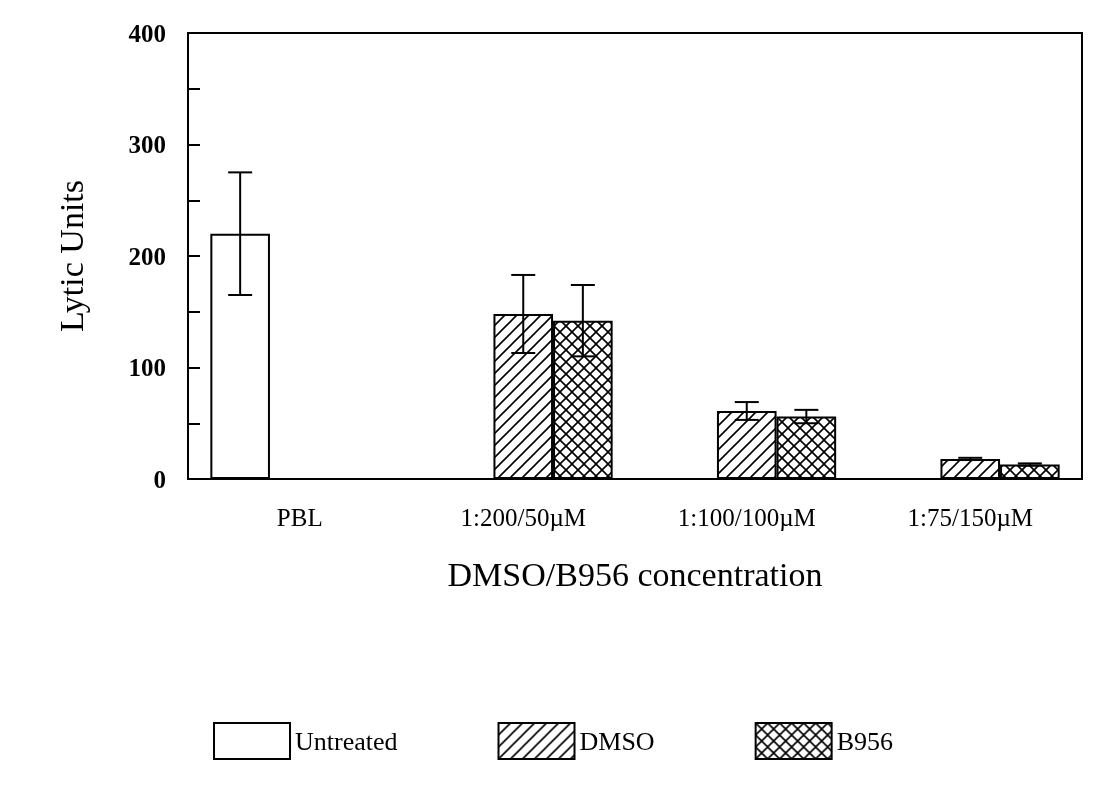 This screenshot has height=793, width=1106. What do you see at coordinates (864, 741) in the screenshot?
I see `legend-label: B956` at bounding box center [864, 741].